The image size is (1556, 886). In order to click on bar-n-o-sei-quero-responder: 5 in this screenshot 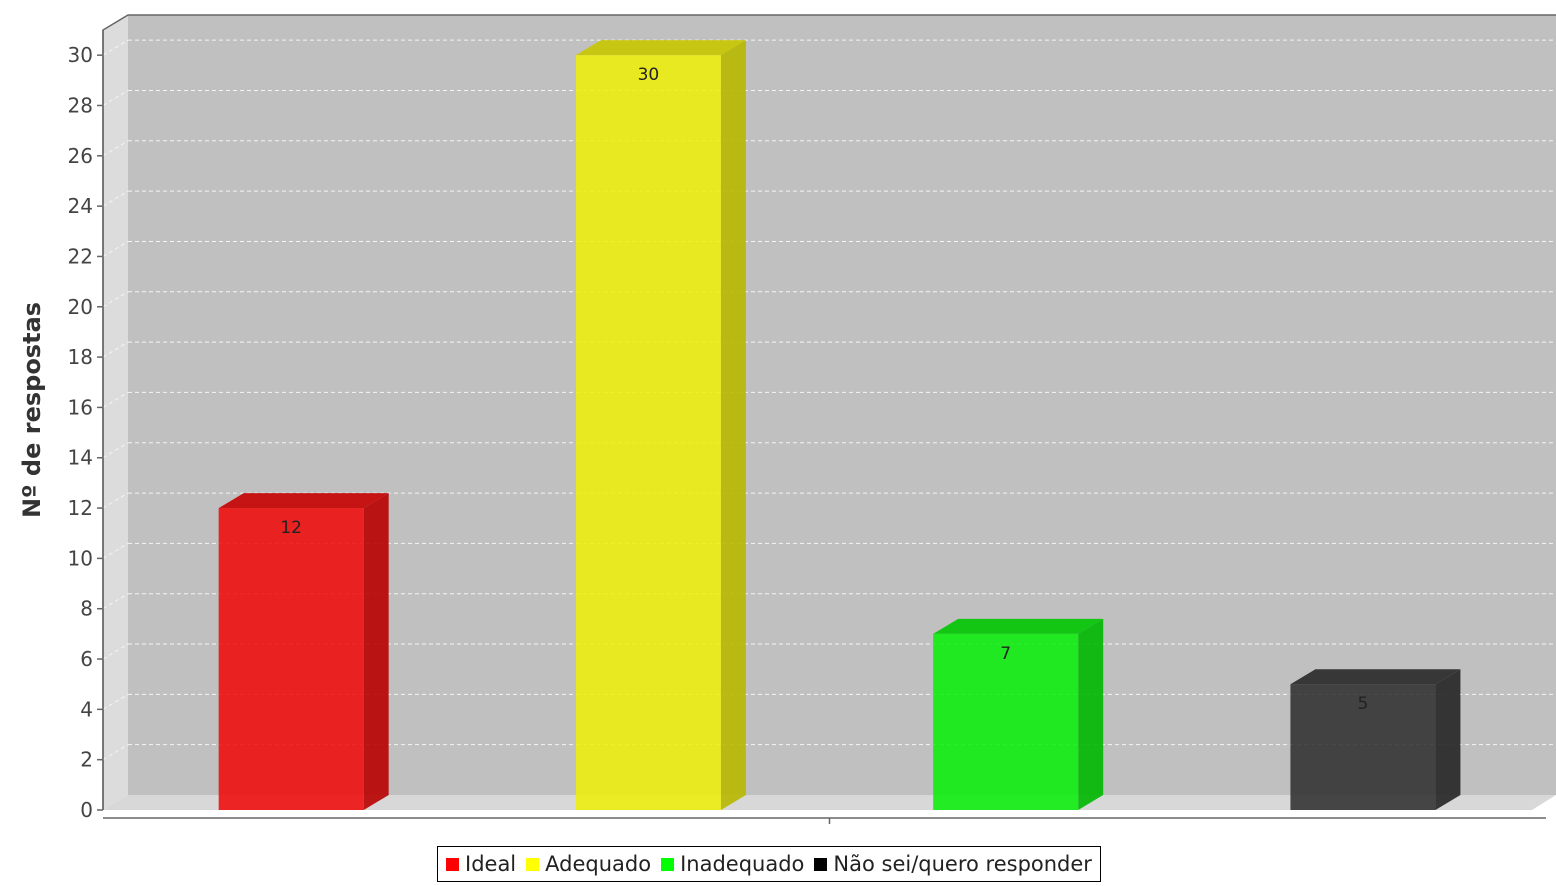, I will do `click(1375, 739)`.